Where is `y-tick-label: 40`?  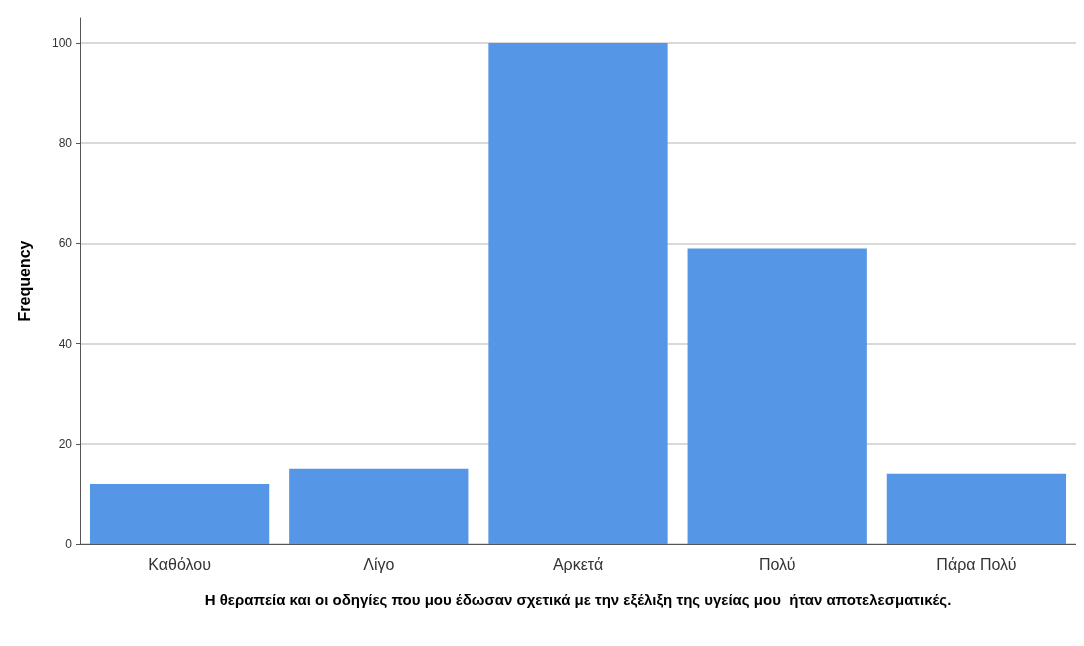
y-tick-label: 40 is located at coordinates (65, 343).